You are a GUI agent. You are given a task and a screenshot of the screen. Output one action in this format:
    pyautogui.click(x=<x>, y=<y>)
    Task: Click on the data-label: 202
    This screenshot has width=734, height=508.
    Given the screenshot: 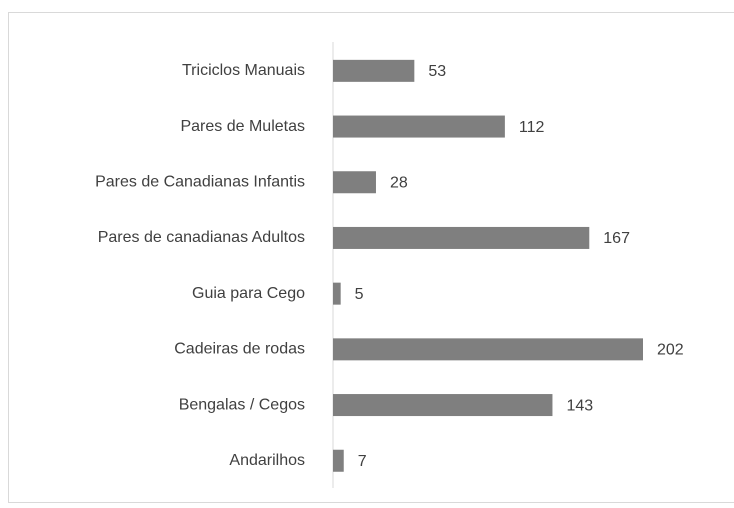 What is the action you would take?
    pyautogui.click(x=670, y=350)
    